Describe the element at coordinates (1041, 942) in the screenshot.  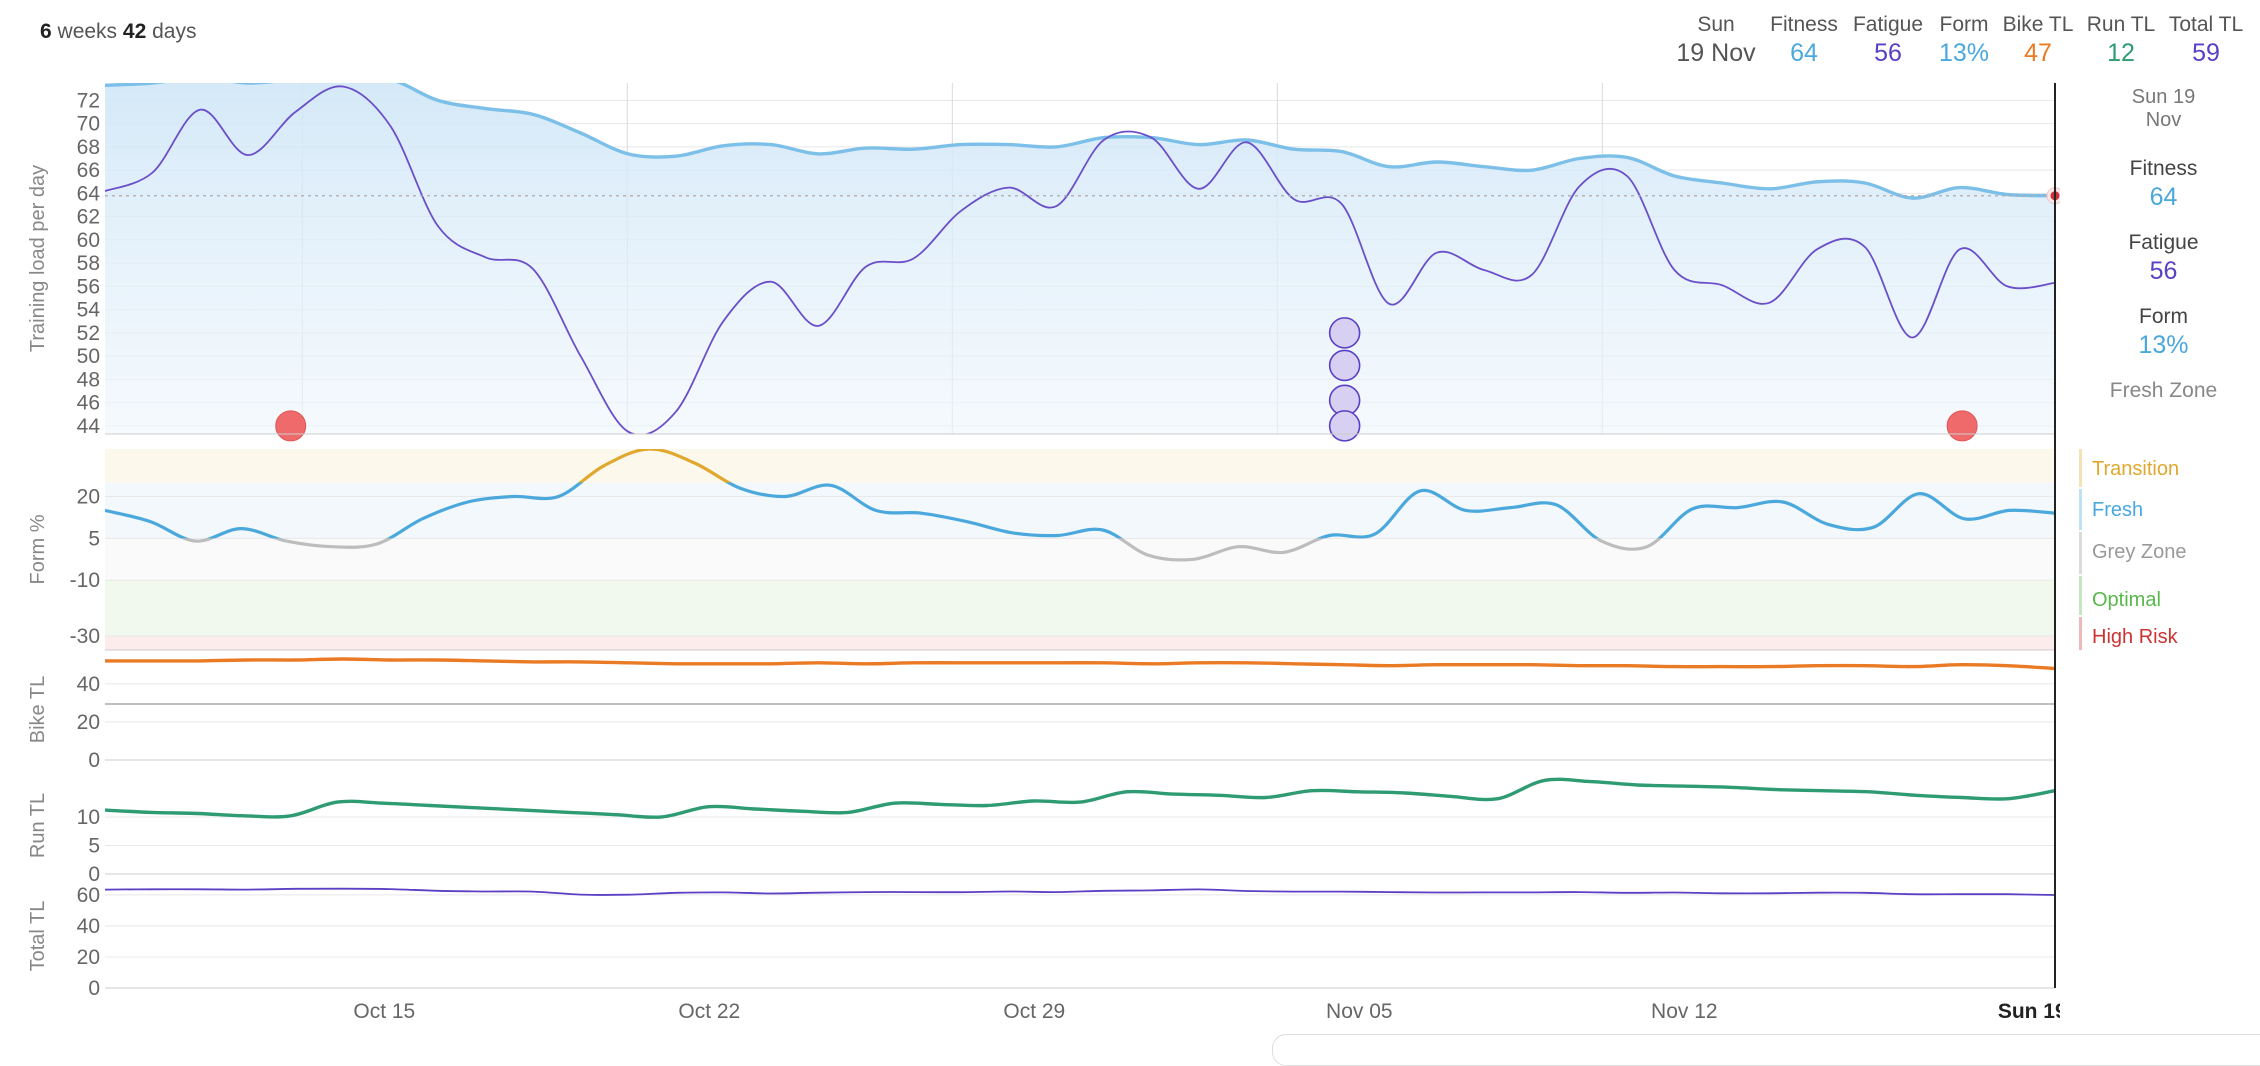
I see `panel-total: 60 40 20 0 Total TL` at that location.